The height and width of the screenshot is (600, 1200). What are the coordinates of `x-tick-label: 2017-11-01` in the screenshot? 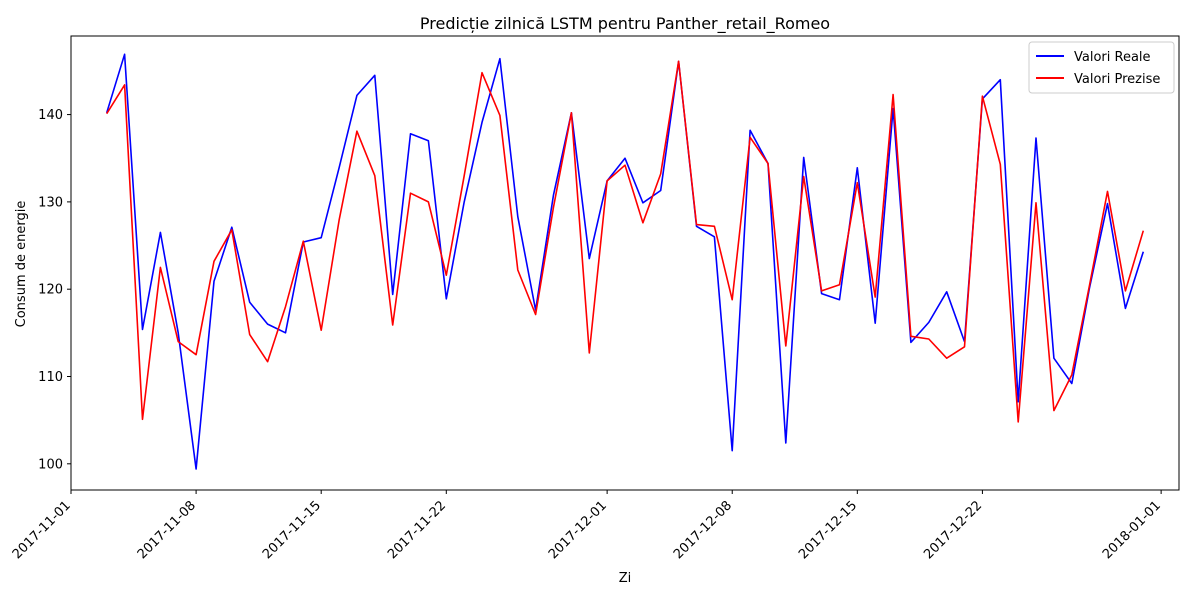 It's located at (42, 530).